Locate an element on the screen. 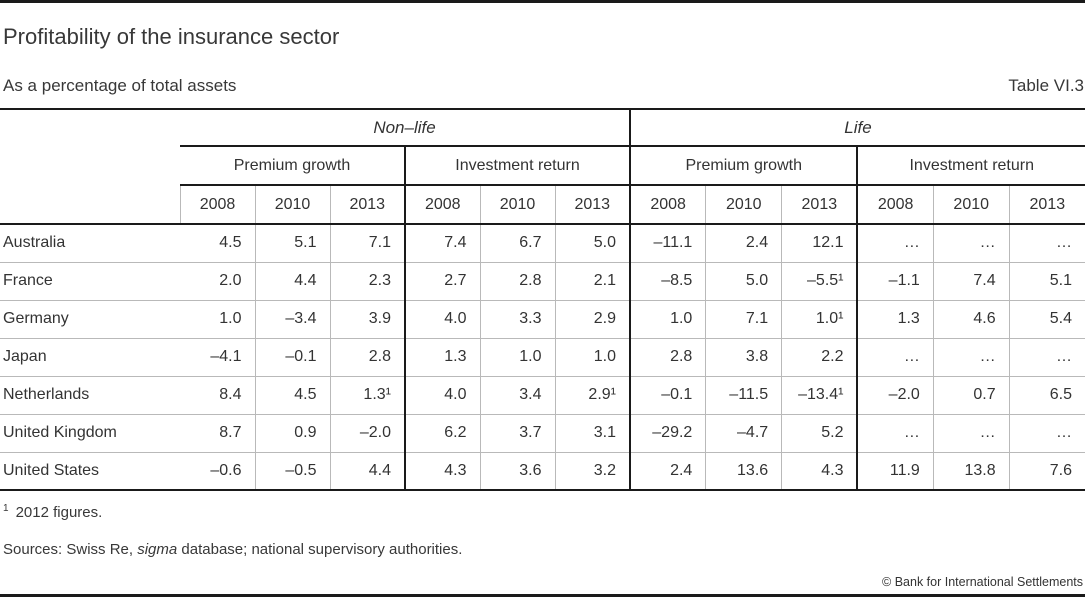 This screenshot has height=601, width=1085. country-cell: Netherlands is located at coordinates (90, 394).